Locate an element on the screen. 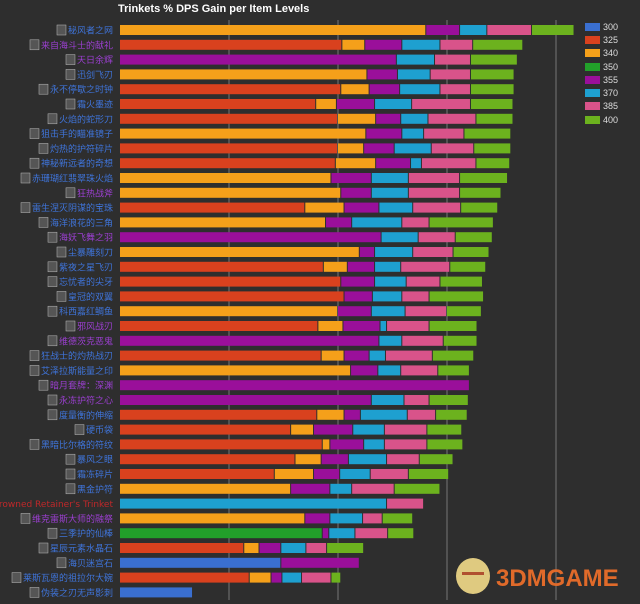 This screenshot has height=604, width=640. row-label: Drowned Retainer's Trinket is located at coordinates (56, 505).